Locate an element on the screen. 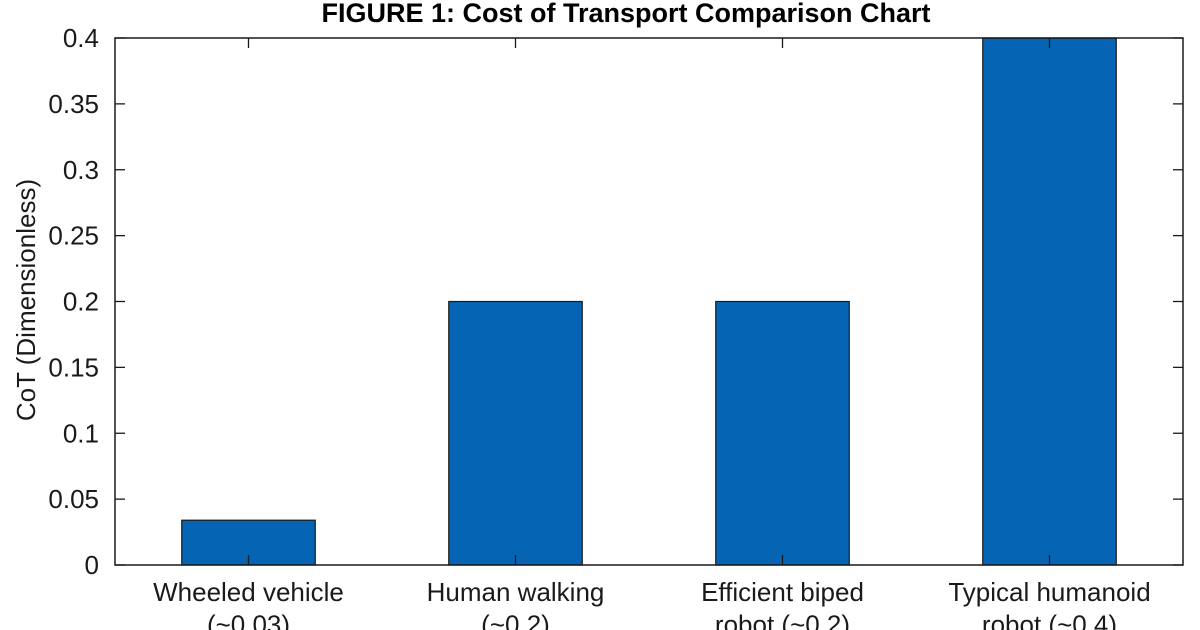  x-tick-label-1: Human walking (~0.2) is located at coordinates (516, 603).